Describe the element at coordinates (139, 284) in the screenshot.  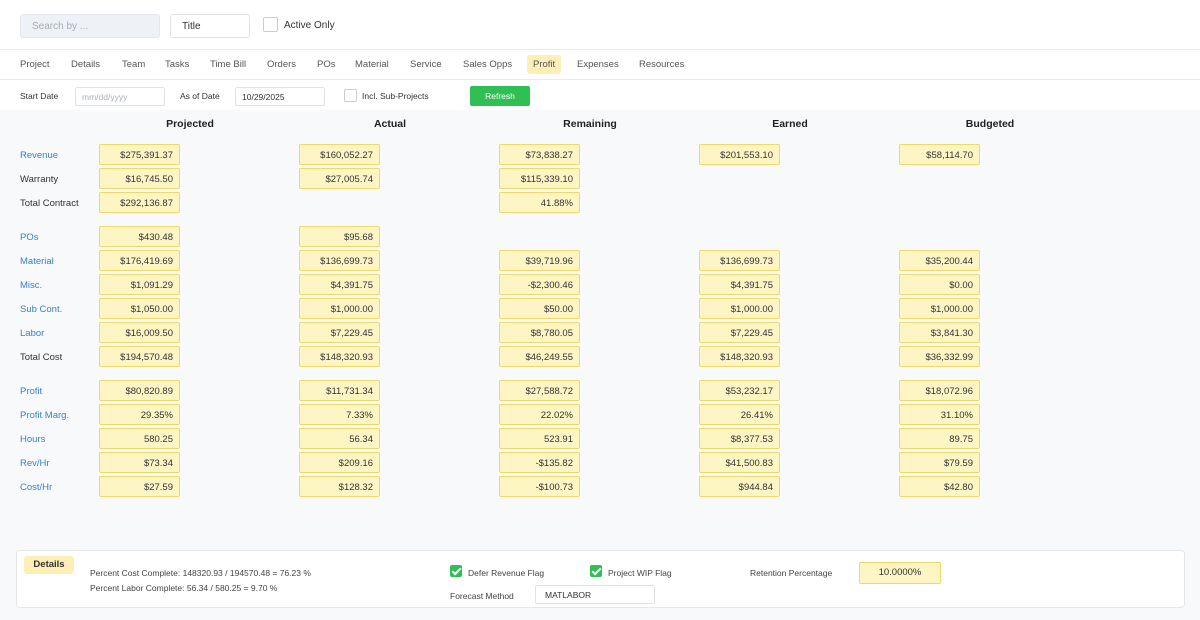
I see `grid-cell: $1,091.29` at that location.